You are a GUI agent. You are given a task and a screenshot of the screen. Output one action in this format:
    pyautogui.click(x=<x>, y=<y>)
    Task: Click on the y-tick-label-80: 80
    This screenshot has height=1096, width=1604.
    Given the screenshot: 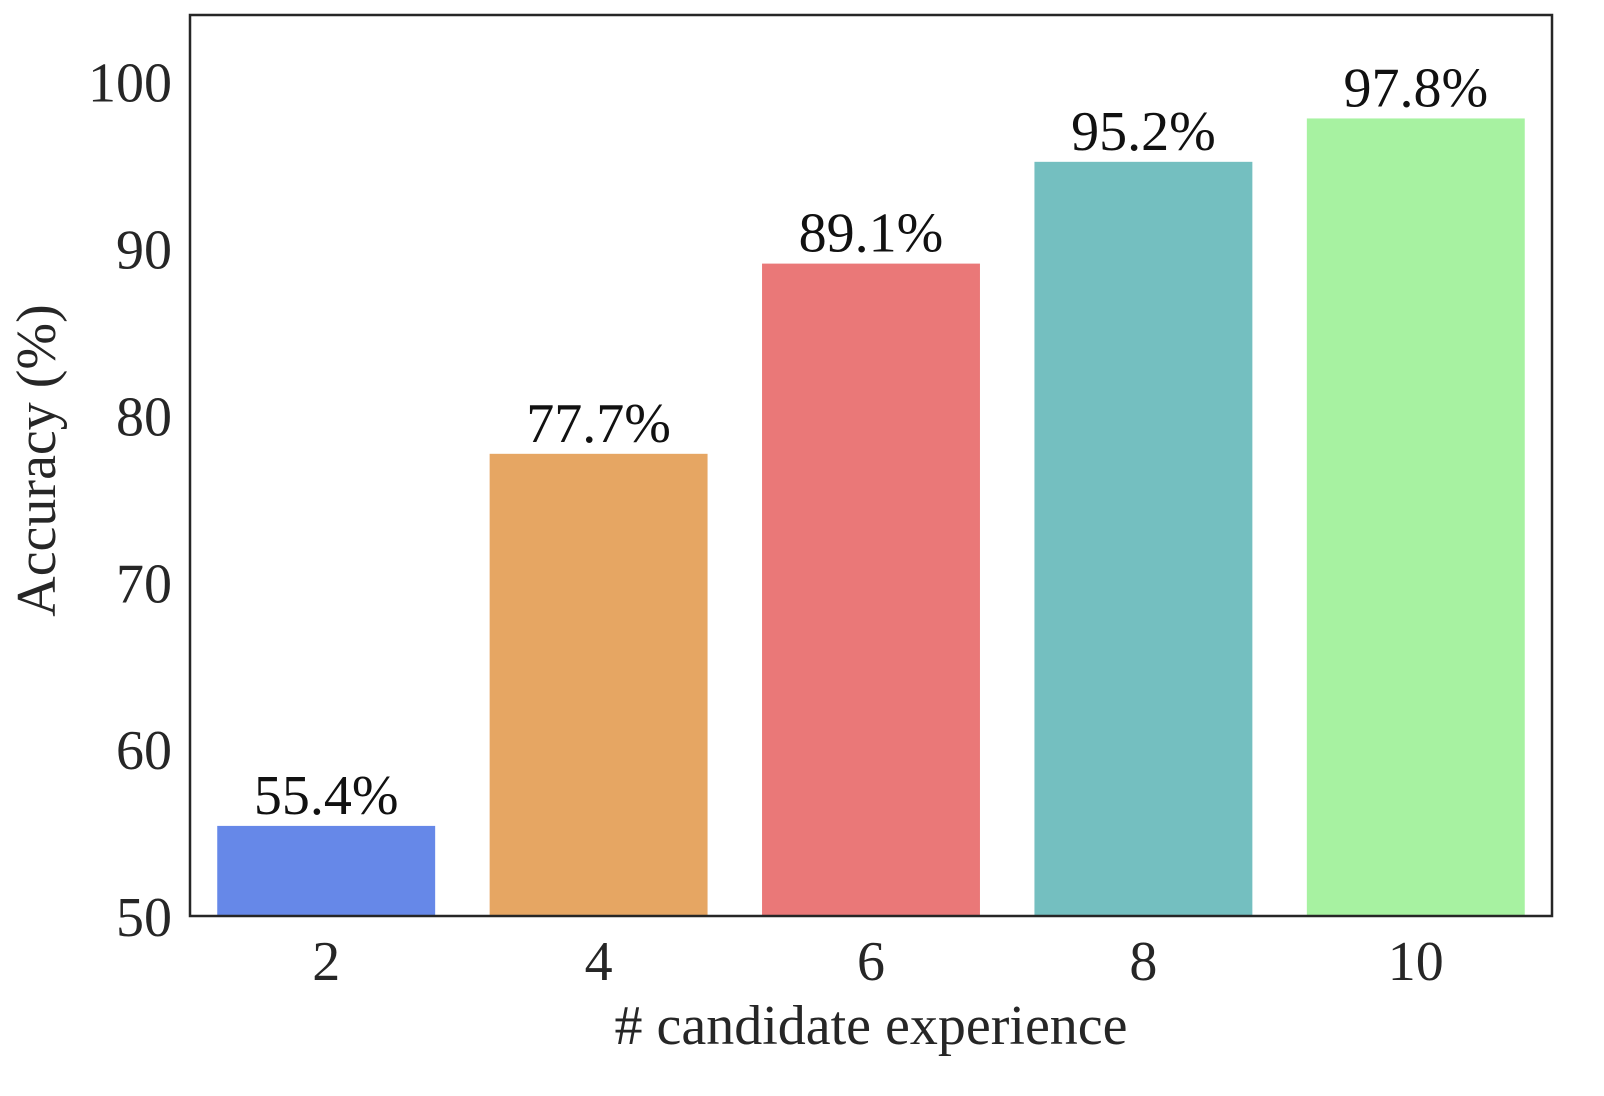 What is the action you would take?
    pyautogui.click(x=144, y=417)
    